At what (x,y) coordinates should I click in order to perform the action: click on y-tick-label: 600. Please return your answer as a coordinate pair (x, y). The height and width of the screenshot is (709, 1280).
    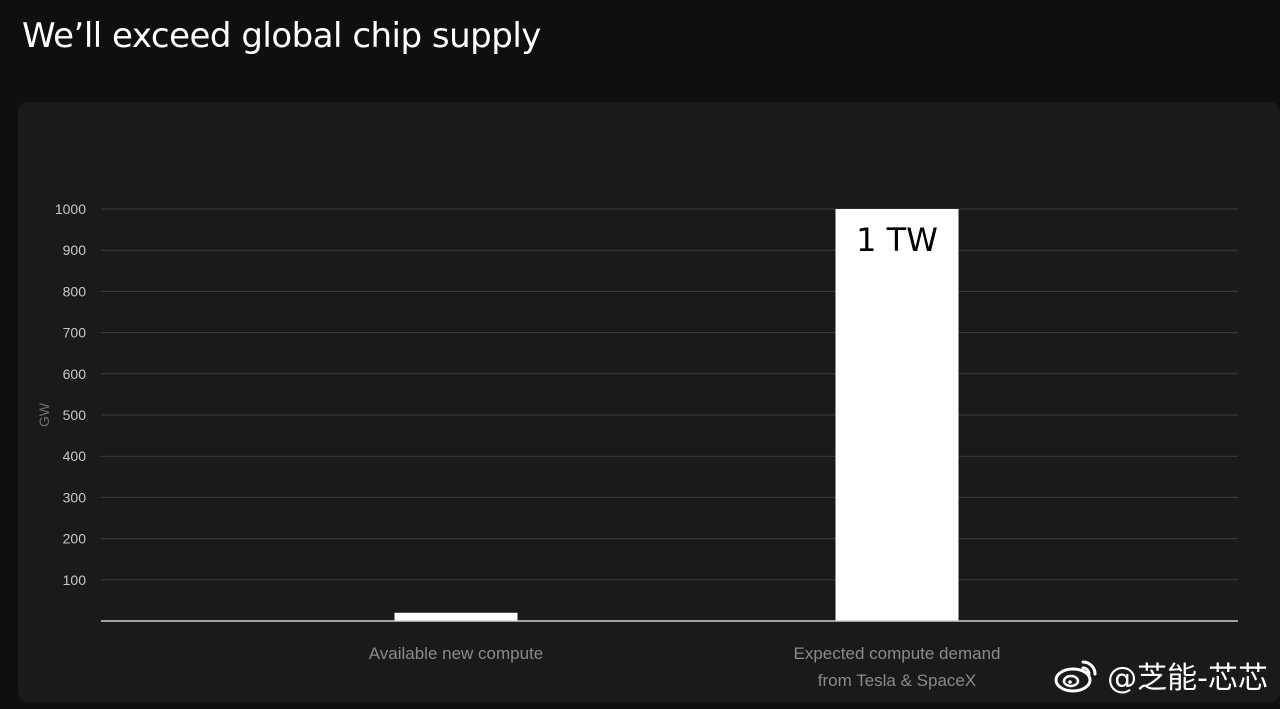
    Looking at the image, I should click on (75, 374).